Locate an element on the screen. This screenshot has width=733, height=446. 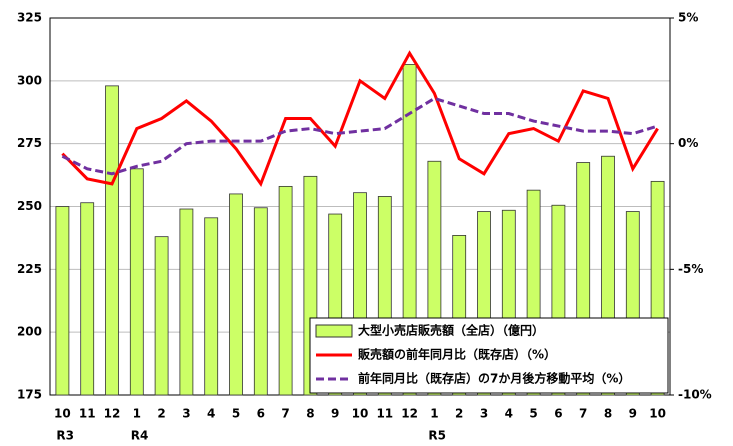
legend-label: 前年同月比（既存店）の7か月後方移動平均（%） is located at coordinates (494, 378).